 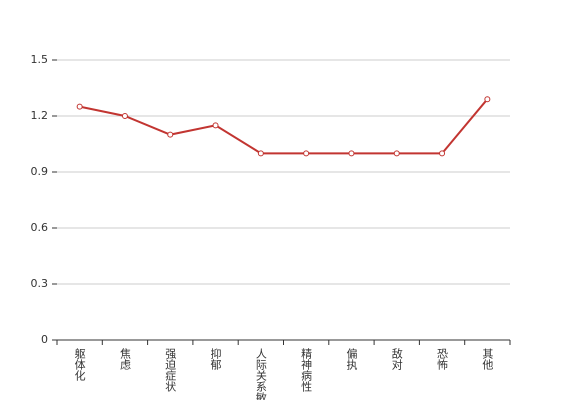 What do you see at coordinates (40, 59) in the screenshot?
I see `y-tick-label: 1.5` at bounding box center [40, 59].